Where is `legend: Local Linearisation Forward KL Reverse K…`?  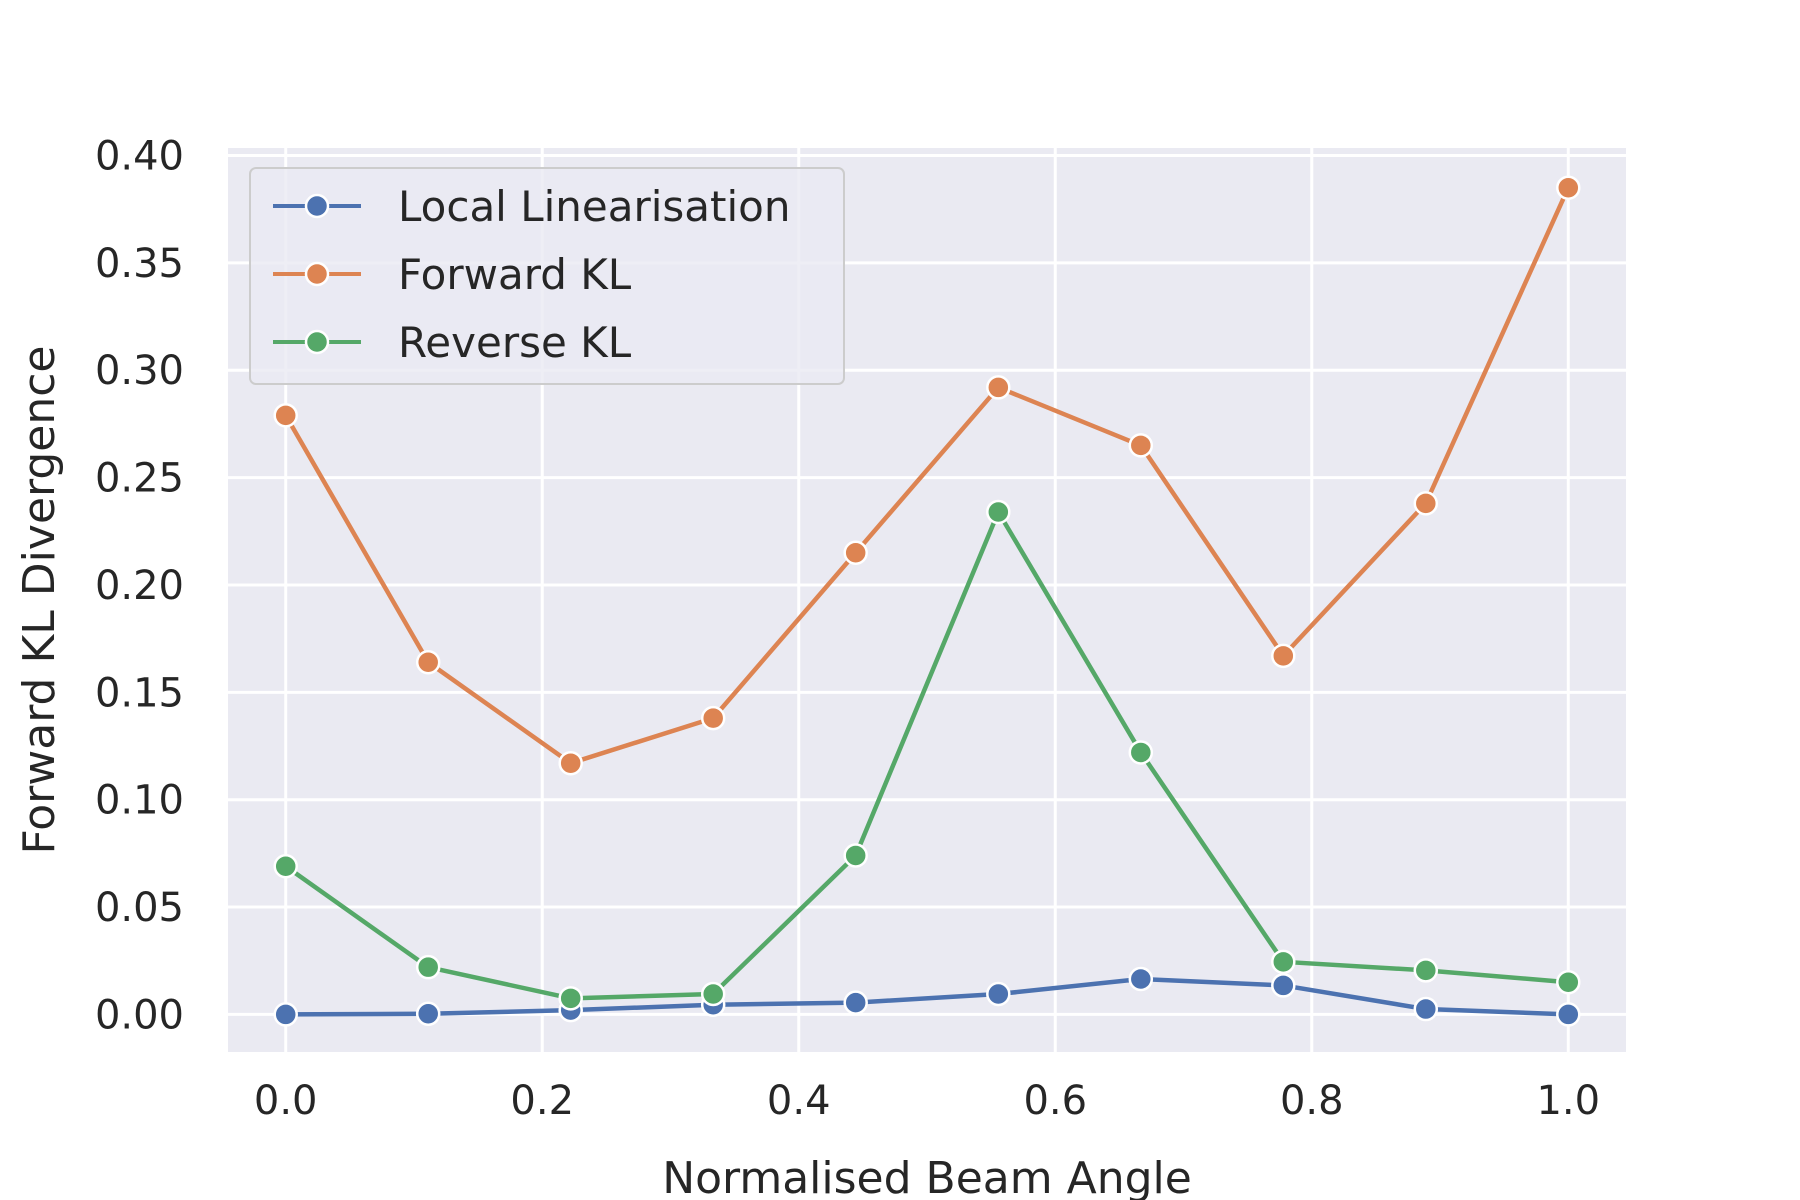
legend: Local Linearisation Forward KL Reverse K… is located at coordinates (547, 276).